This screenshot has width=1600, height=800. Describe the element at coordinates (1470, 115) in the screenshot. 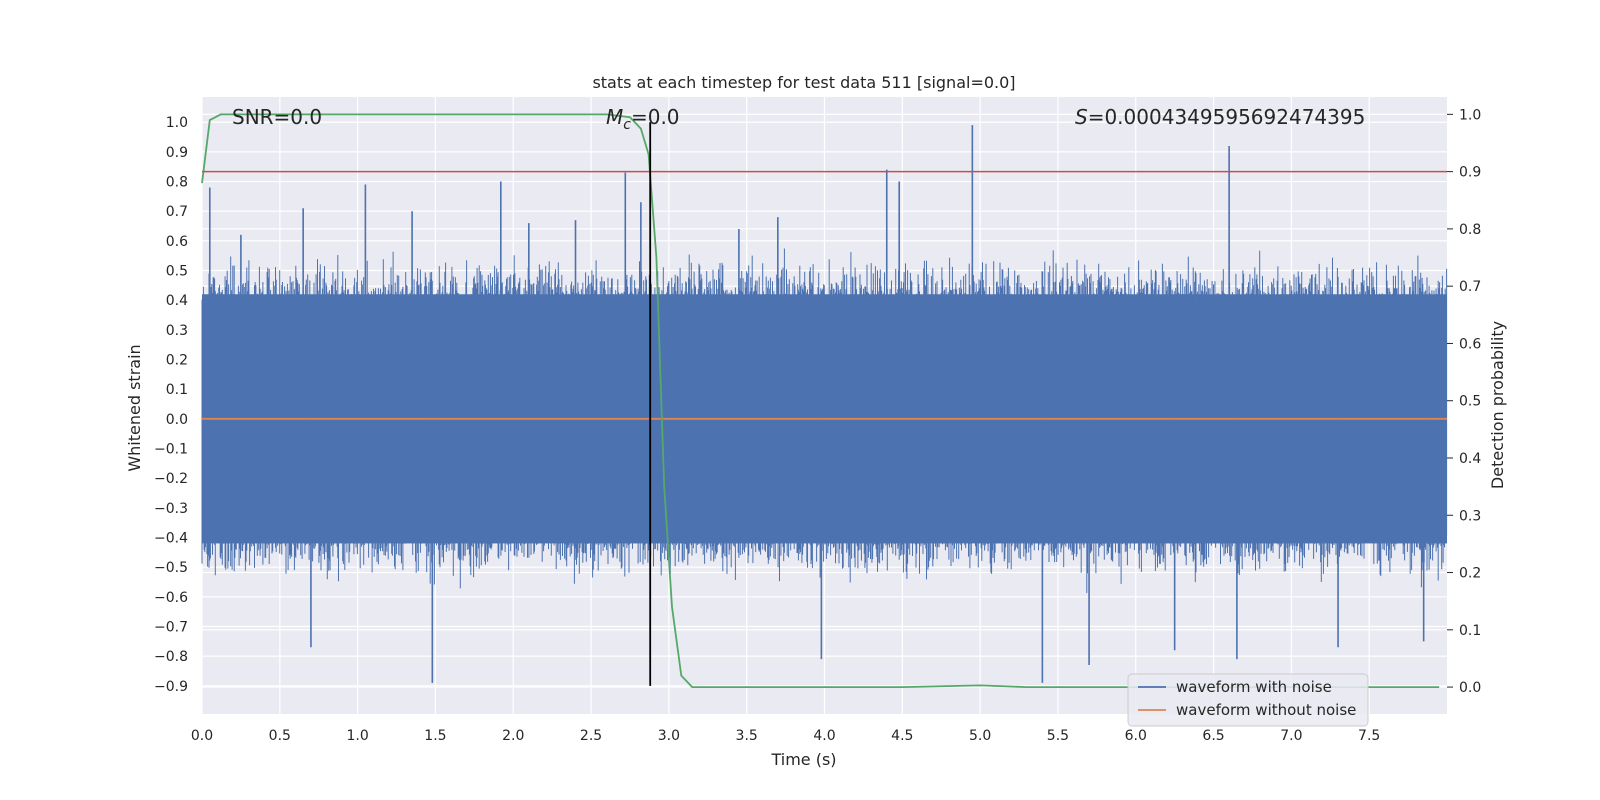

I see `y-right-tick-label: 1.0` at that location.